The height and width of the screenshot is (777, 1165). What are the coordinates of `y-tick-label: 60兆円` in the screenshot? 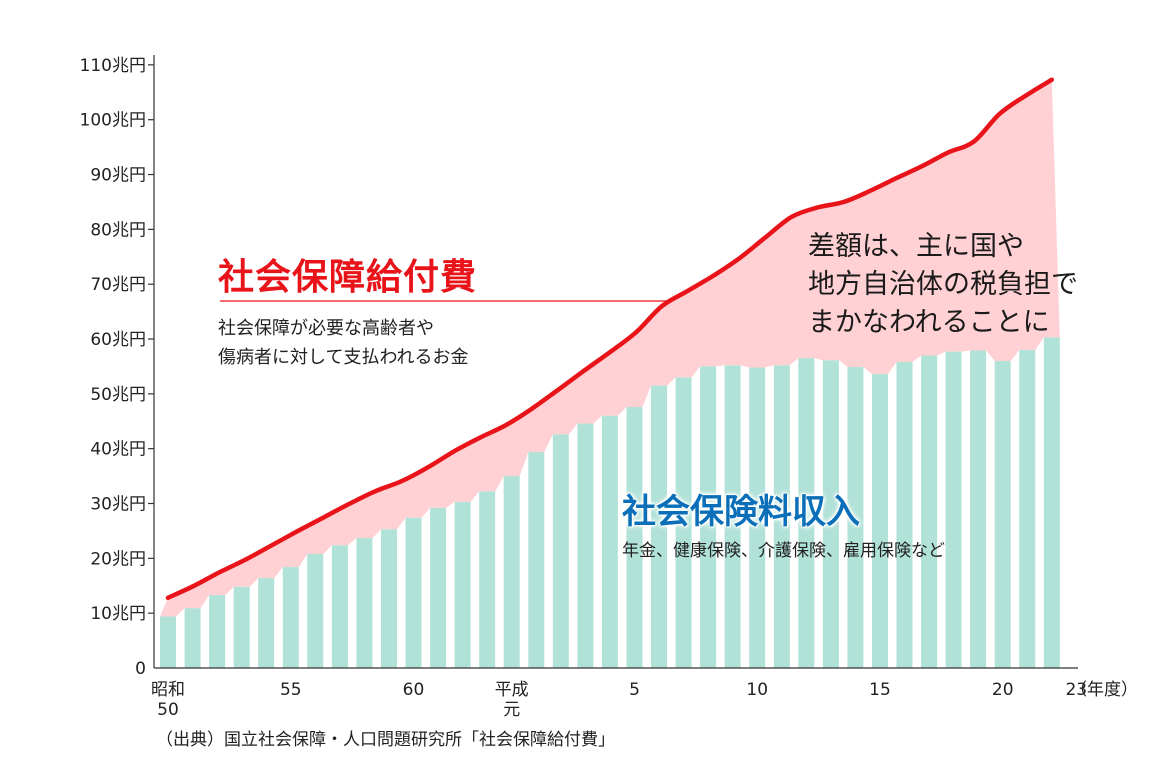 It's located at (118, 340).